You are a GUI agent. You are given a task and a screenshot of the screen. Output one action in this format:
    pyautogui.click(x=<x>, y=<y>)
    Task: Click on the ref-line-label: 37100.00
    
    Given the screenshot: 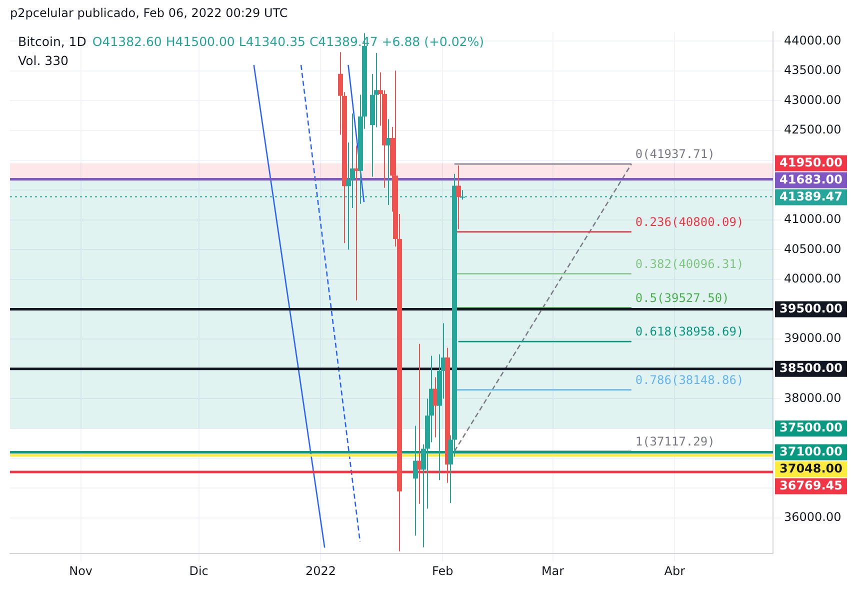 What is the action you would take?
    pyautogui.click(x=811, y=451)
    